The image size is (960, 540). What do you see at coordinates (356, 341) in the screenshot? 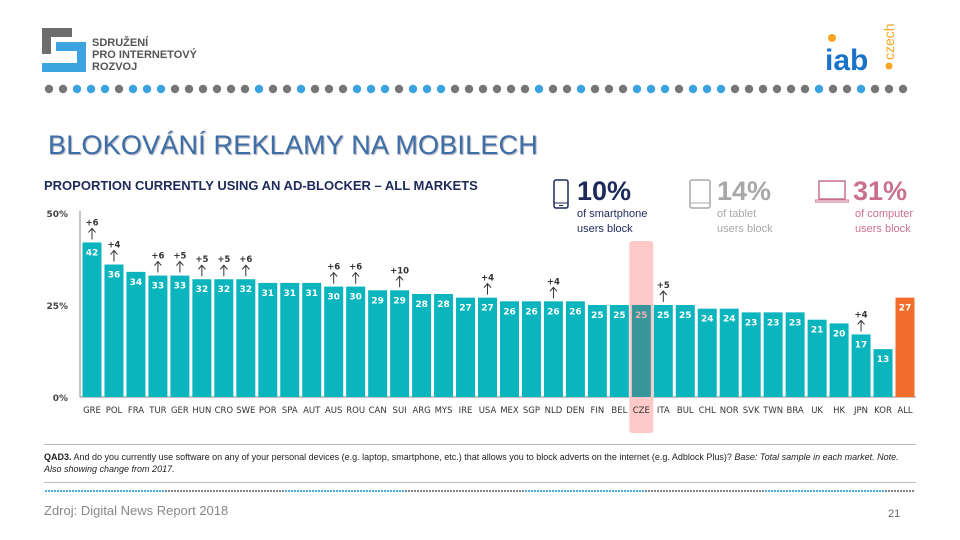
I see `bar-rou` at bounding box center [356, 341].